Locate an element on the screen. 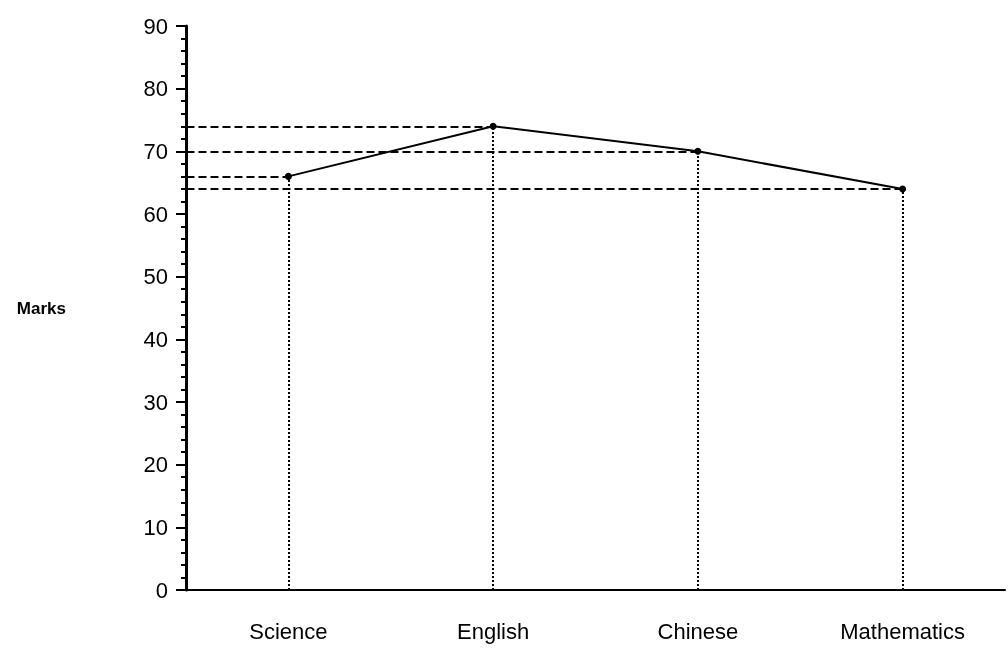  y-tick-label: 10 is located at coordinates (155, 527).